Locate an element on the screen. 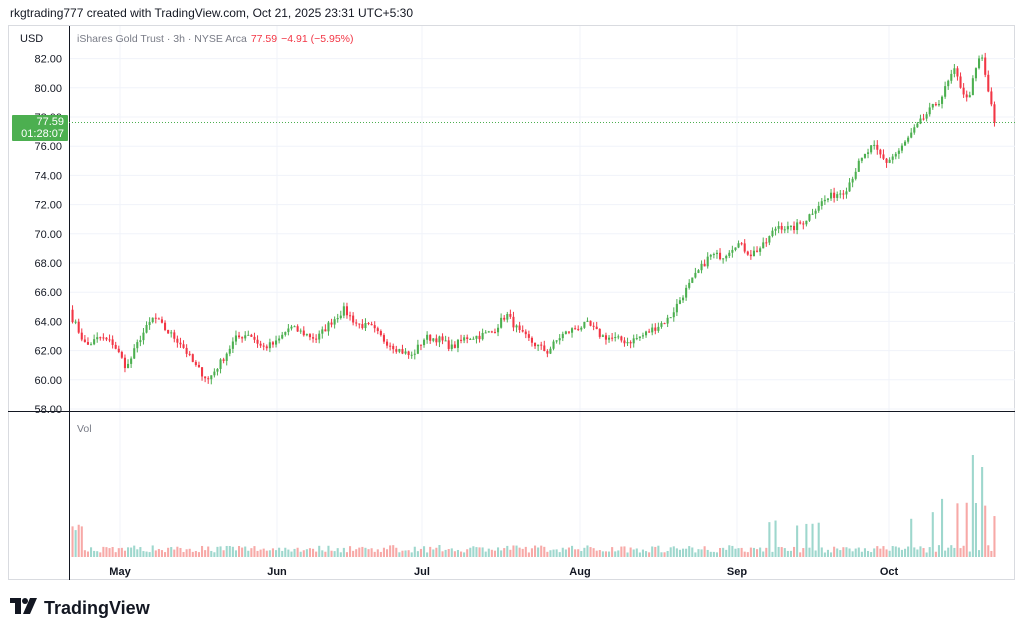 The image size is (1024, 633). tradingview-logo: TradingView is located at coordinates (80, 607).